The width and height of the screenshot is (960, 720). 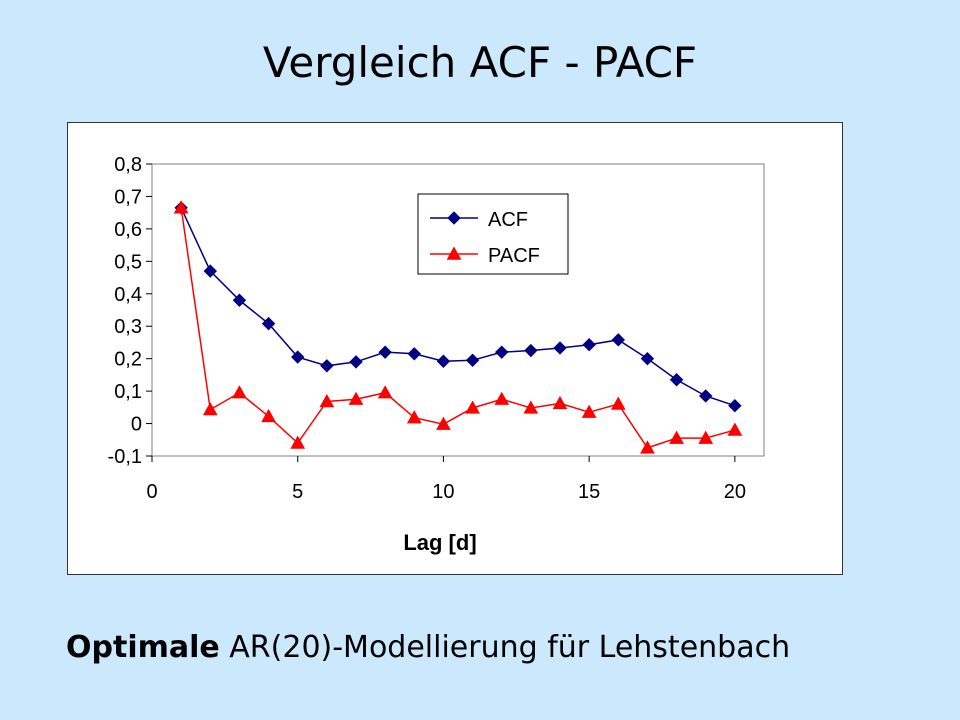 I want to click on x-tick-label: 0, so click(x=151, y=492).